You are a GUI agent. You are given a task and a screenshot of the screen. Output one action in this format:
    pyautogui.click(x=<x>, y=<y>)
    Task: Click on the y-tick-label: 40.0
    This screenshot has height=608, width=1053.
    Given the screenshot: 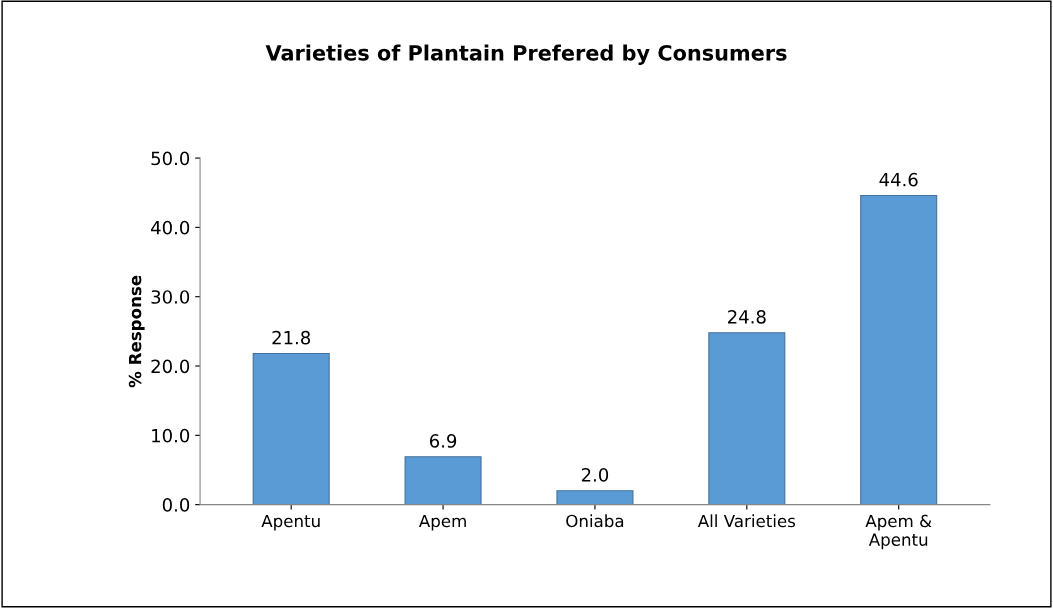 What is the action you would take?
    pyautogui.click(x=170, y=227)
    